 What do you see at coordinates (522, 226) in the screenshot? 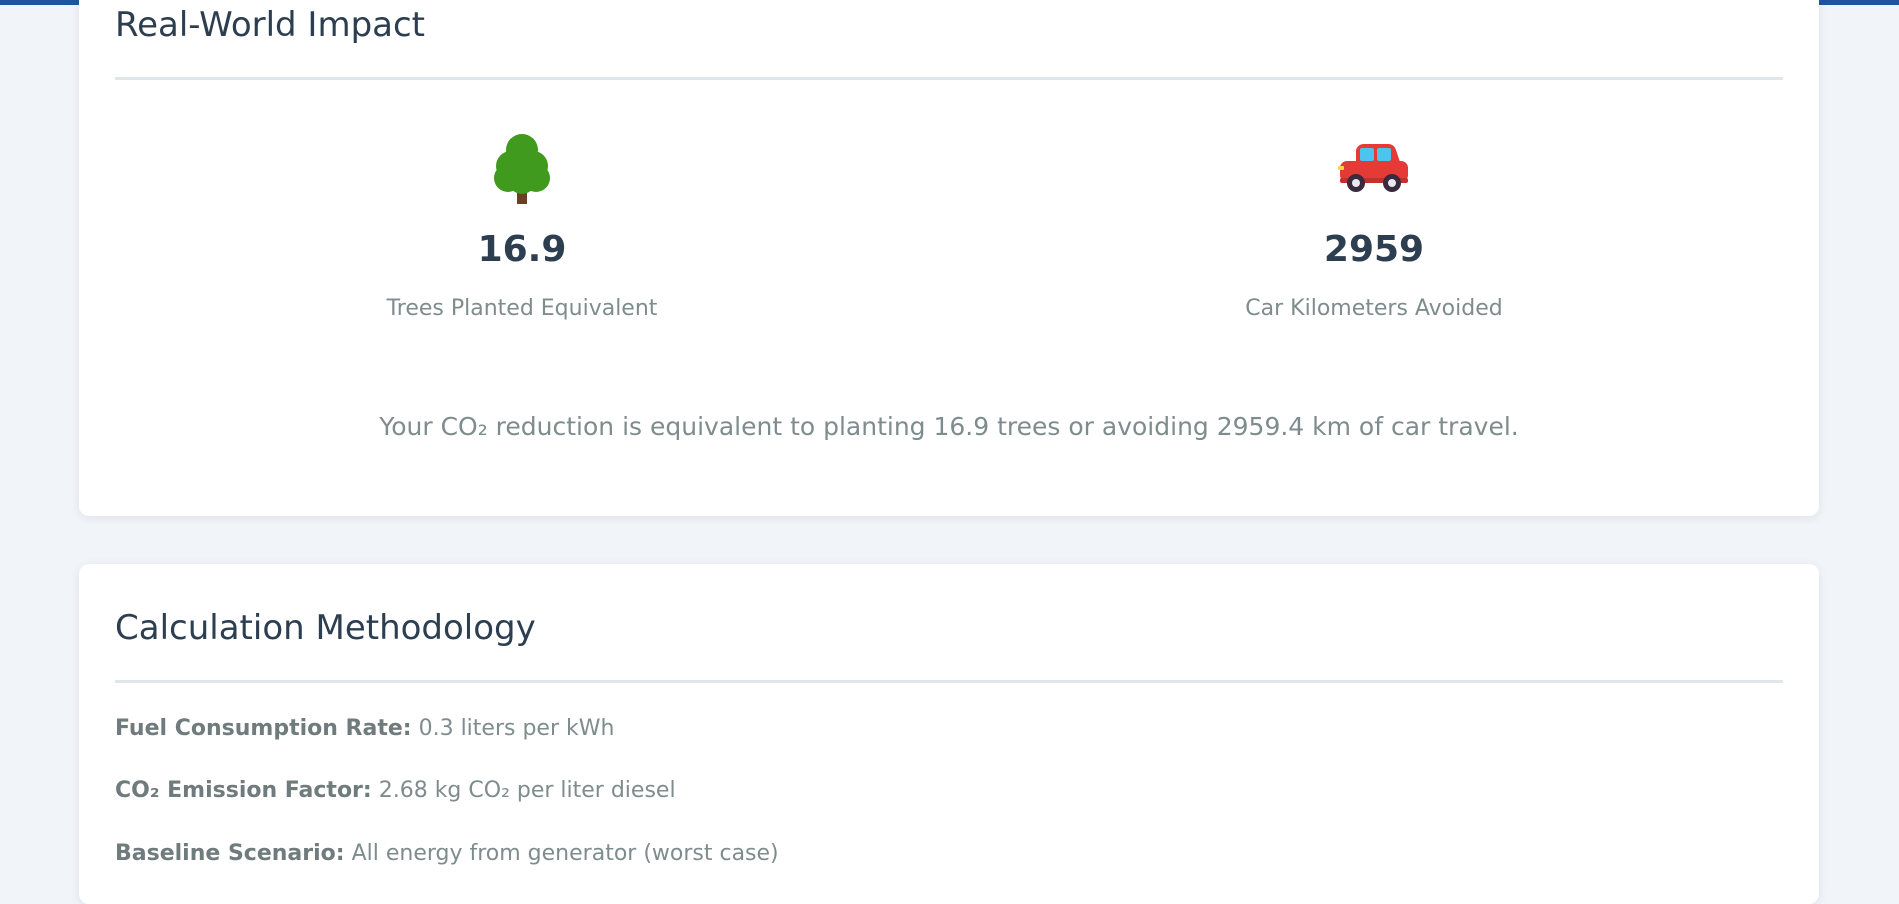
I see `trees-stat: 16.9 Trees Planted Equivalent` at bounding box center [522, 226].